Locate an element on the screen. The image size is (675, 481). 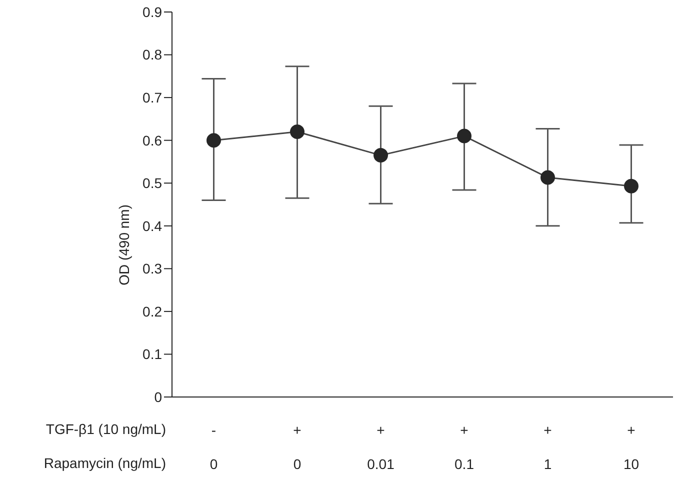
y-tick-label: 0.8 is located at coordinates (152, 54).